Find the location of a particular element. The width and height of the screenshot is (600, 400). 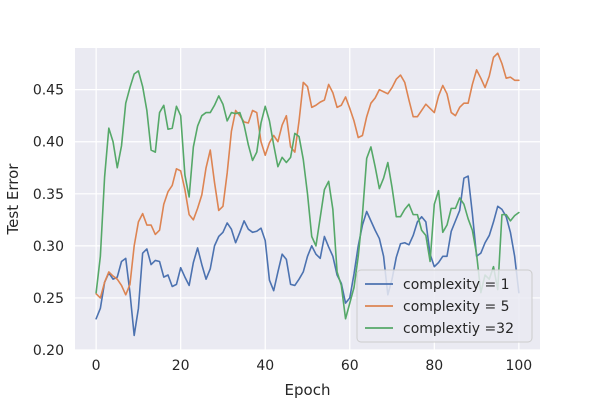

y-tick-label: 0.20 is located at coordinates (48, 351).